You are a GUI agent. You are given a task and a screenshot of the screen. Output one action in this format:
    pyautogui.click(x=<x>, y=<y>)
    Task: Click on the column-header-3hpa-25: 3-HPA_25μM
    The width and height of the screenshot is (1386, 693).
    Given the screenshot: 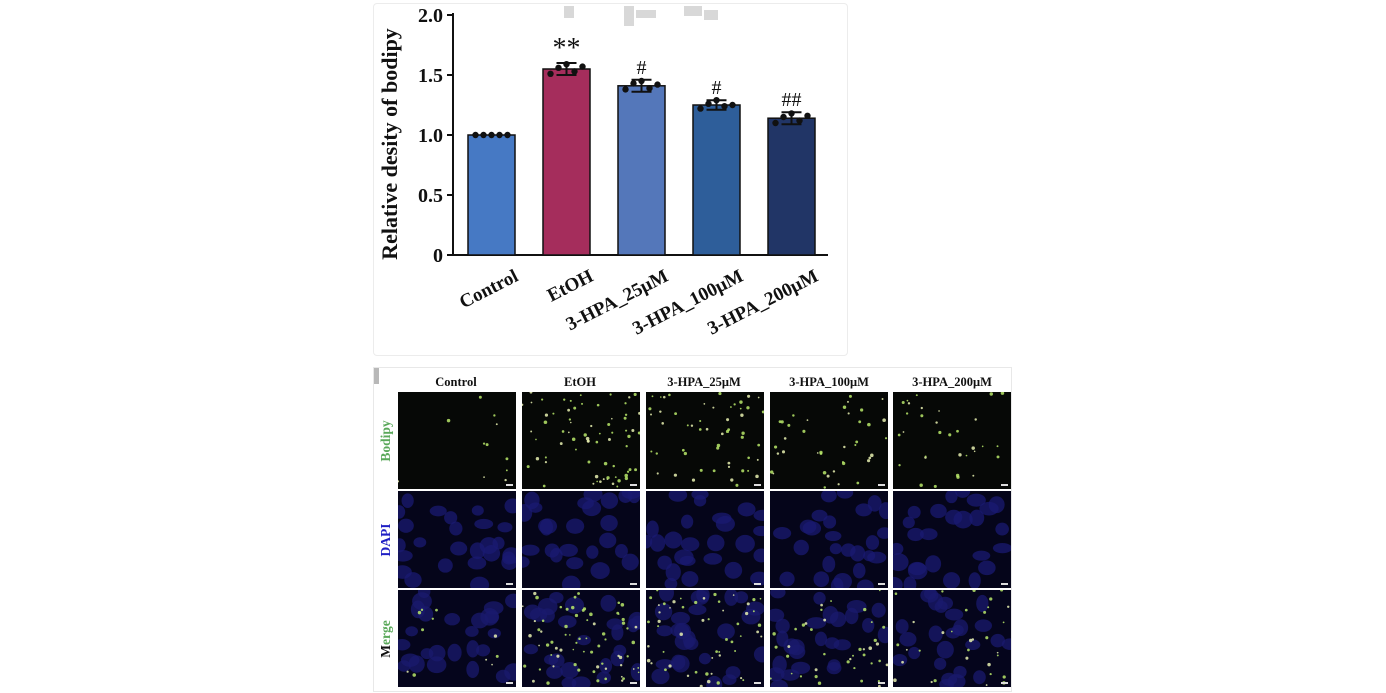 What is the action you would take?
    pyautogui.click(x=704, y=382)
    